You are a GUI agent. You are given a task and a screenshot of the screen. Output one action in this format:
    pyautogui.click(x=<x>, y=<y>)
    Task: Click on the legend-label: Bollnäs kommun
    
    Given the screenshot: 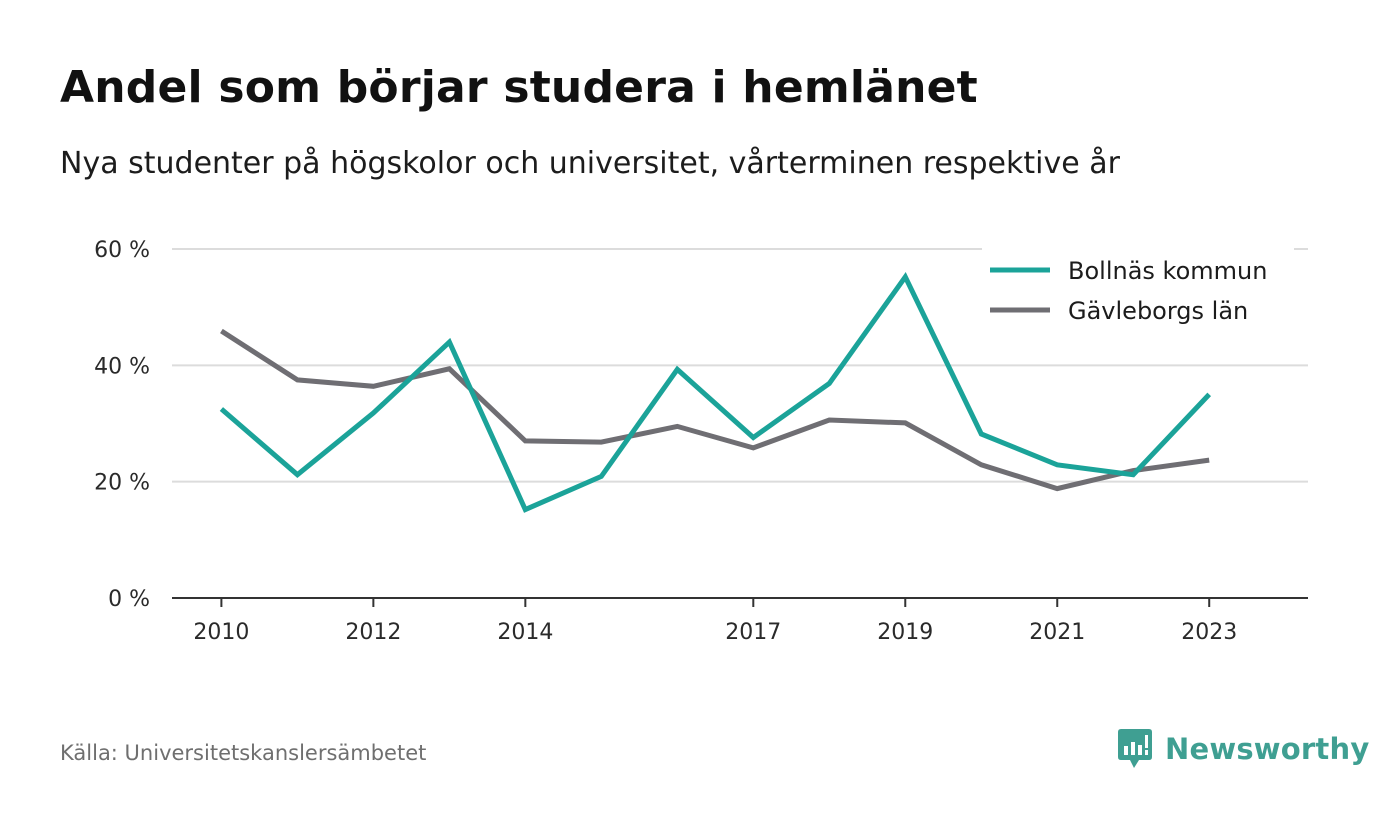 What is the action you would take?
    pyautogui.click(x=1167, y=271)
    